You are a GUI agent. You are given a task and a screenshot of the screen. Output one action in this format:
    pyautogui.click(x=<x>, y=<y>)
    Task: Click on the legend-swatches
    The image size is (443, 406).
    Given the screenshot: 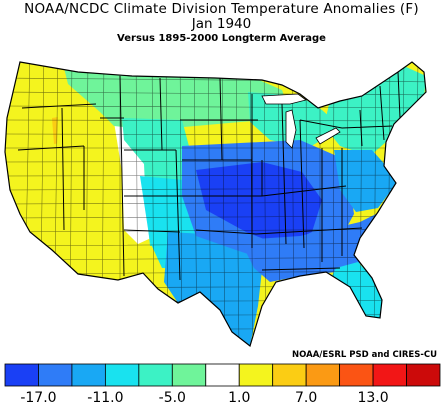 What is the action you would take?
    pyautogui.click(x=222, y=375)
    